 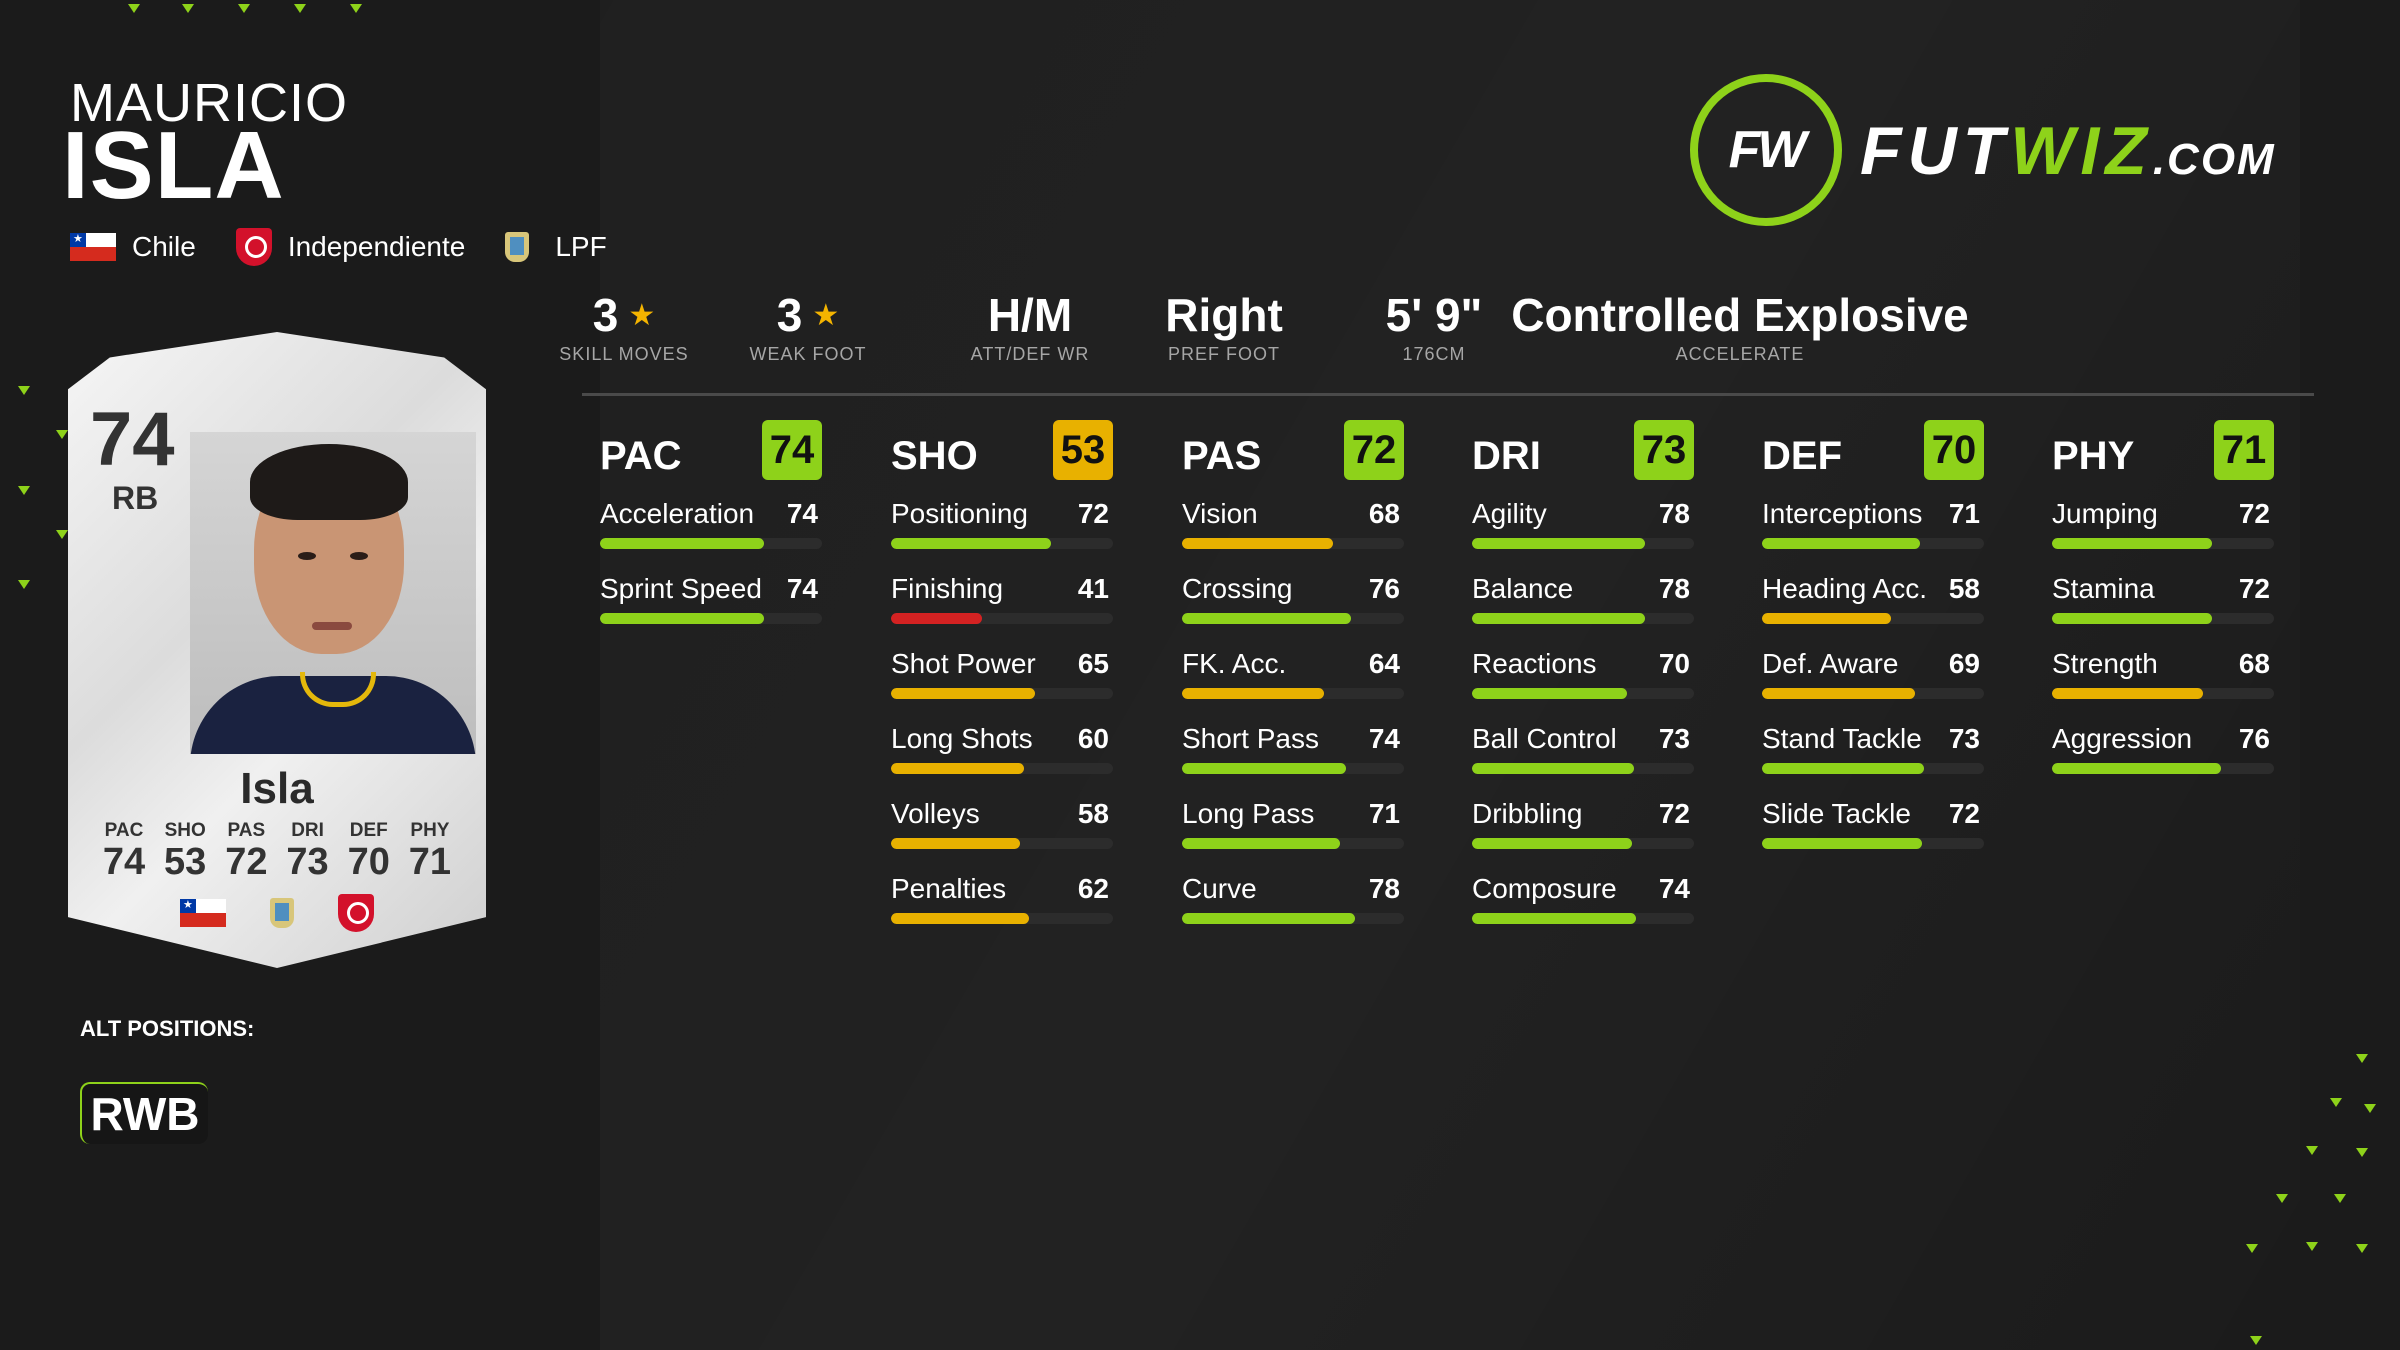 What do you see at coordinates (1030, 315) in the screenshot?
I see `info-value-text: H/M` at bounding box center [1030, 315].